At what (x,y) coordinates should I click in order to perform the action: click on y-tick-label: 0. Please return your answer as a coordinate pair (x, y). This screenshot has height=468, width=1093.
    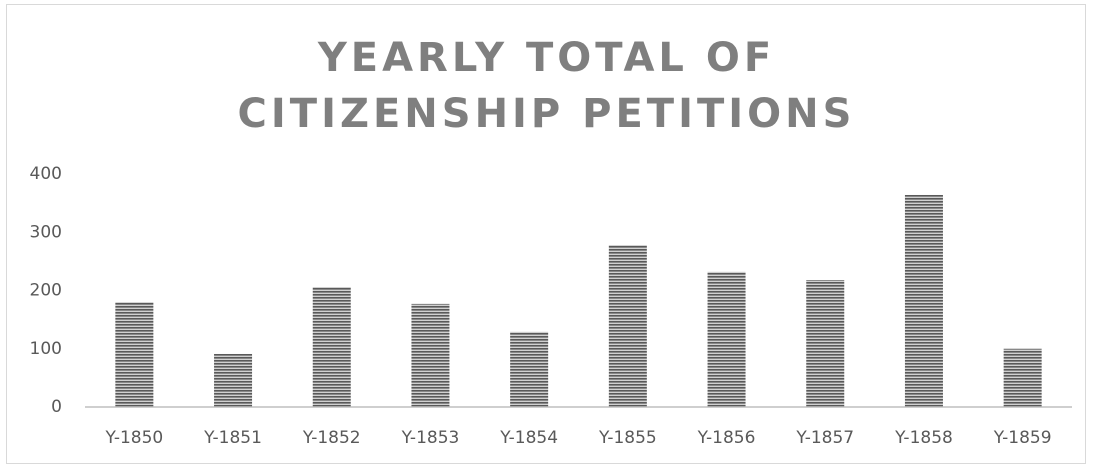
    Looking at the image, I should click on (56, 407).